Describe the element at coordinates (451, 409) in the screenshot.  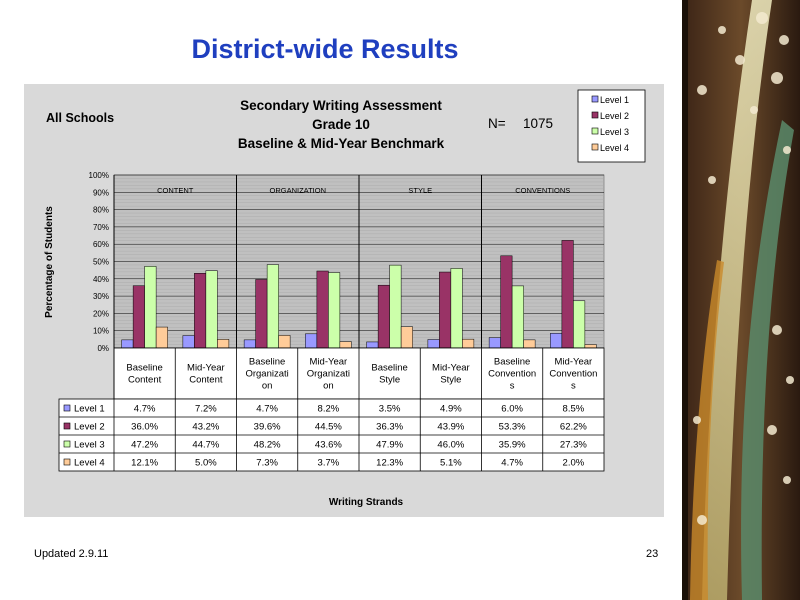
I see `data-label-level1-cat6: 4.9%` at that location.